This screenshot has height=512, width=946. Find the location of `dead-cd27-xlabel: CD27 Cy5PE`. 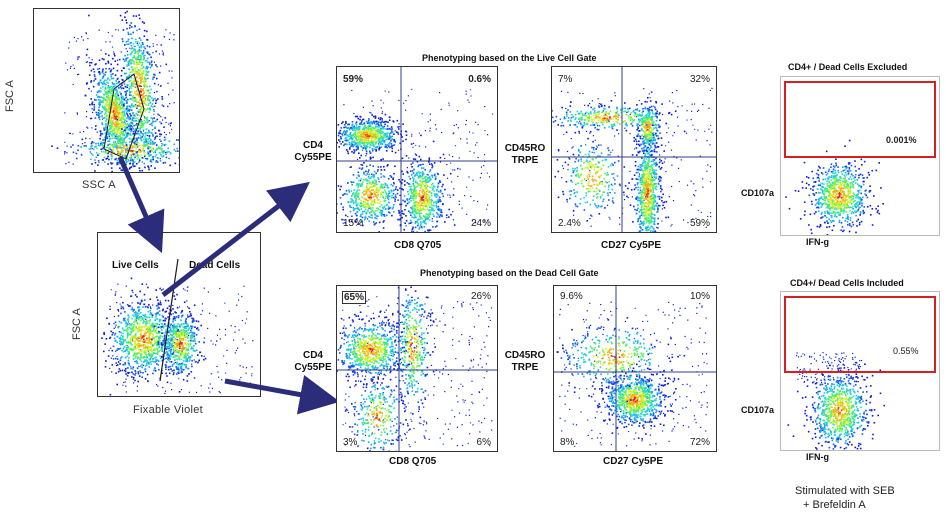

dead-cd27-xlabel: CD27 Cy5PE is located at coordinates (633, 461).